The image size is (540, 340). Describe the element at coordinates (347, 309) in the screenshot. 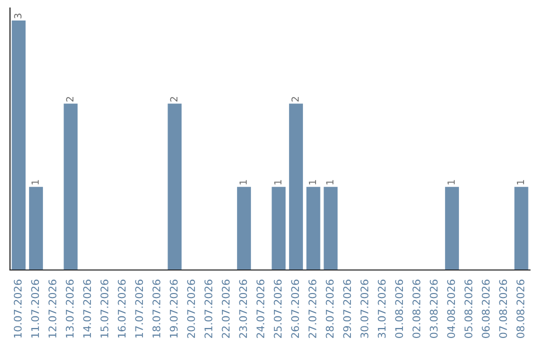

I see `x-tick-label: 29.07.2026` at that location.